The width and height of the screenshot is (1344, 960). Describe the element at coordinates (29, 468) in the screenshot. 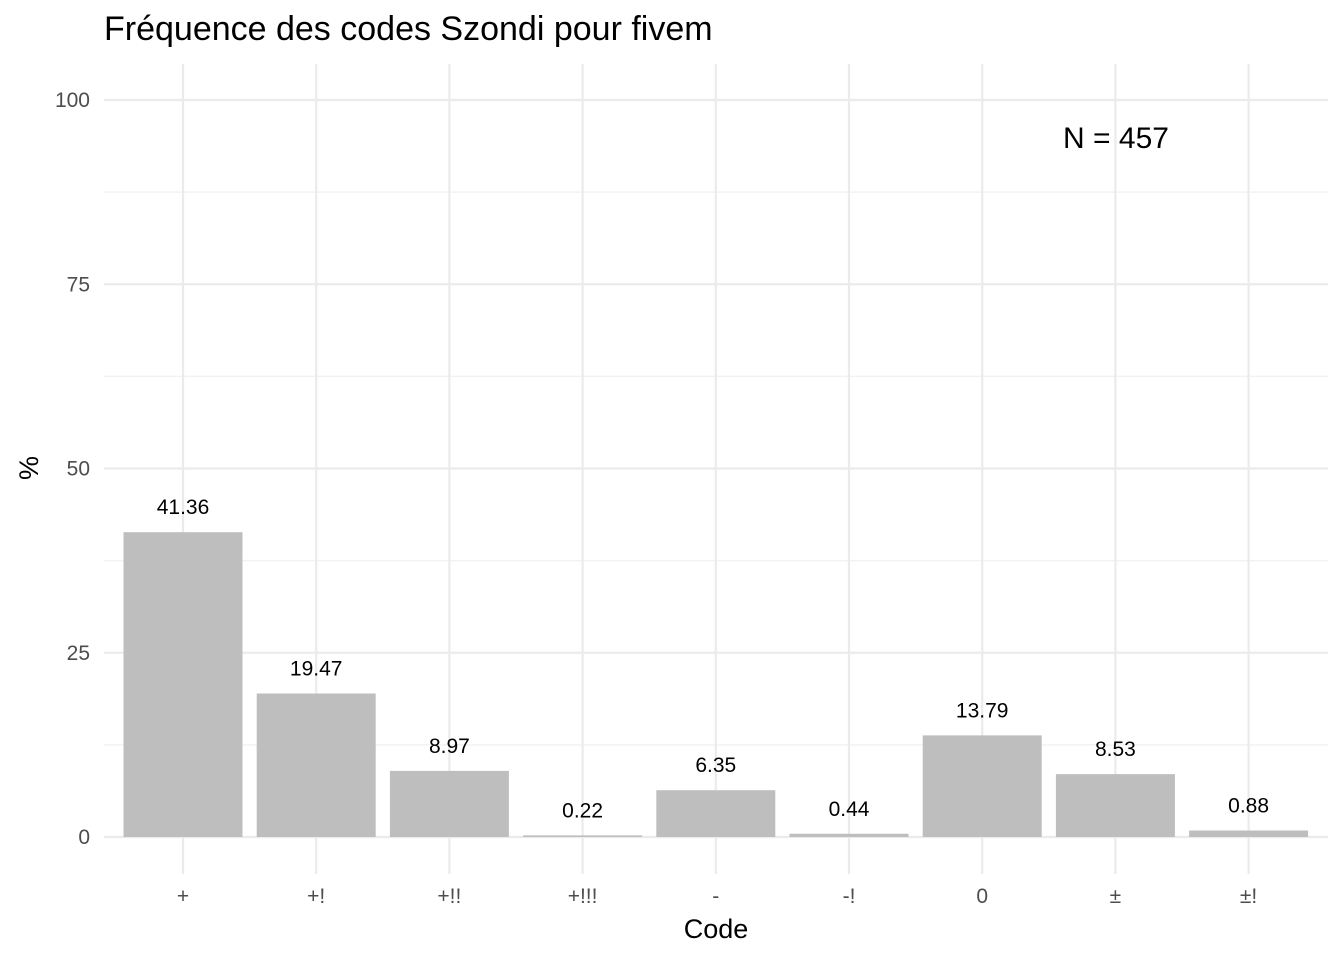

I see `y-axis-title: %` at that location.